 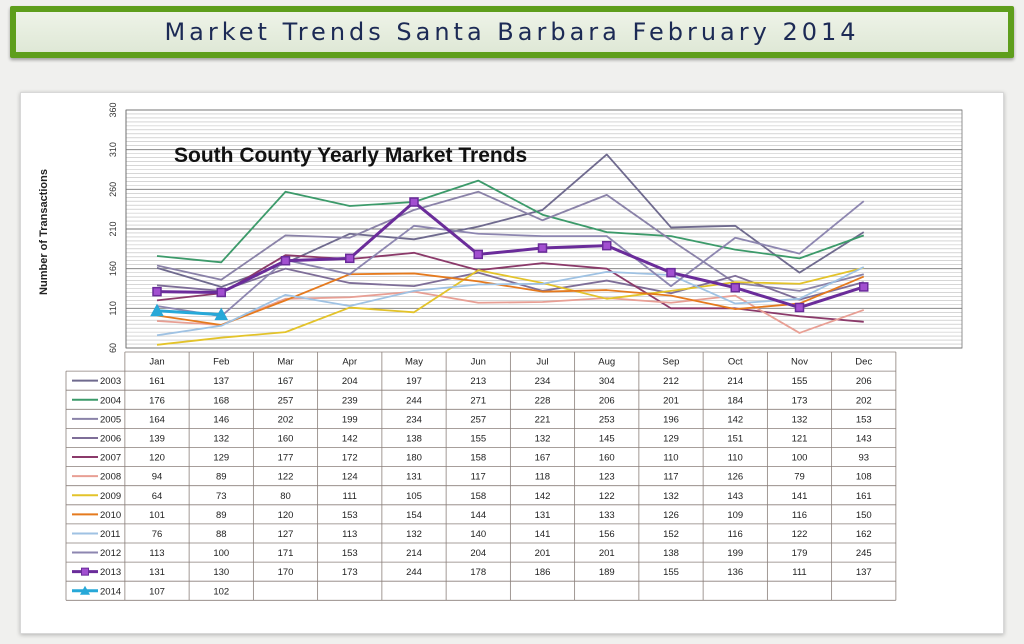 I want to click on data-label: 178, so click(x=478, y=572).